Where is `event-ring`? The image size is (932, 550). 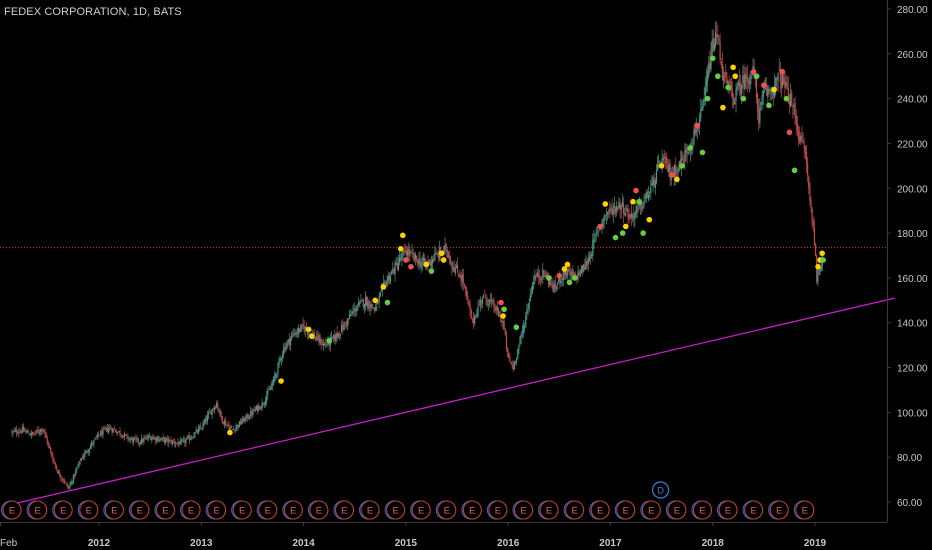 event-ring is located at coordinates (293, 510).